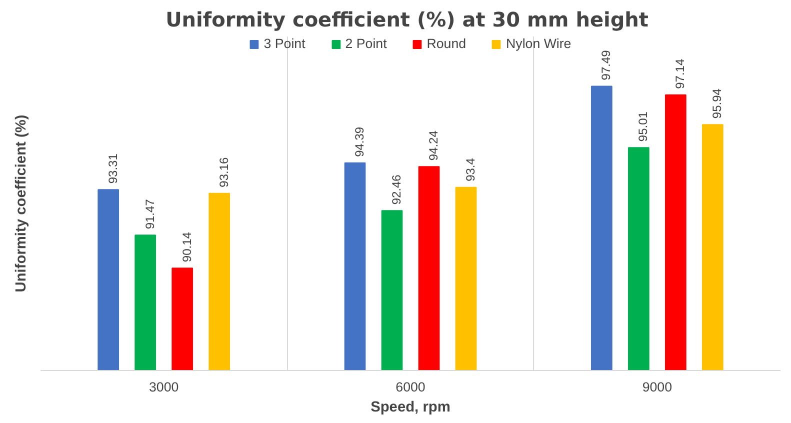  Describe the element at coordinates (407, 20) in the screenshot. I see `chart-title: Uniformity coefficient (%) at 30 mm height` at that location.